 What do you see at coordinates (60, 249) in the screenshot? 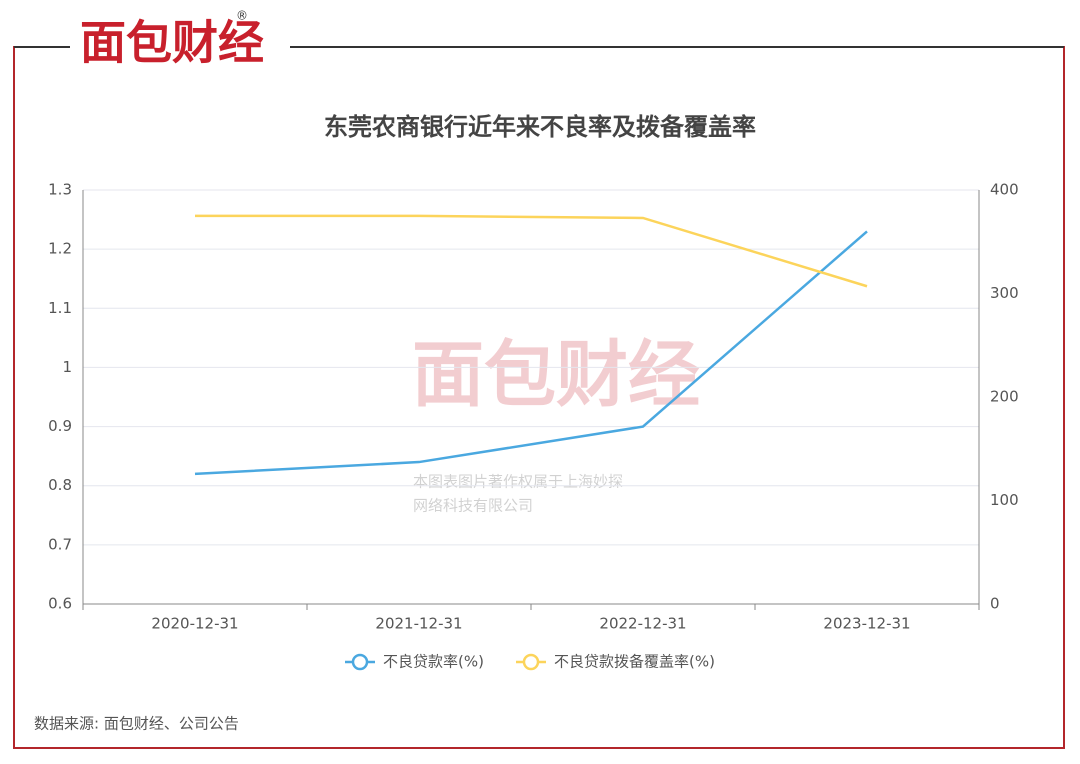
I see `y-tick-label: 1.2` at bounding box center [60, 249].